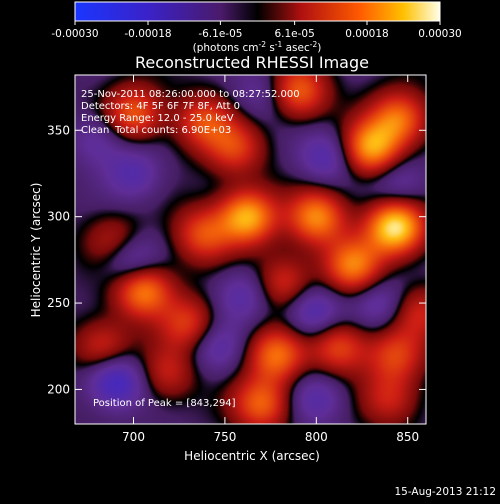  Describe the element at coordinates (445, 492) in the screenshot. I see `date-stamp: 15-Aug-2013 21:12` at that location.